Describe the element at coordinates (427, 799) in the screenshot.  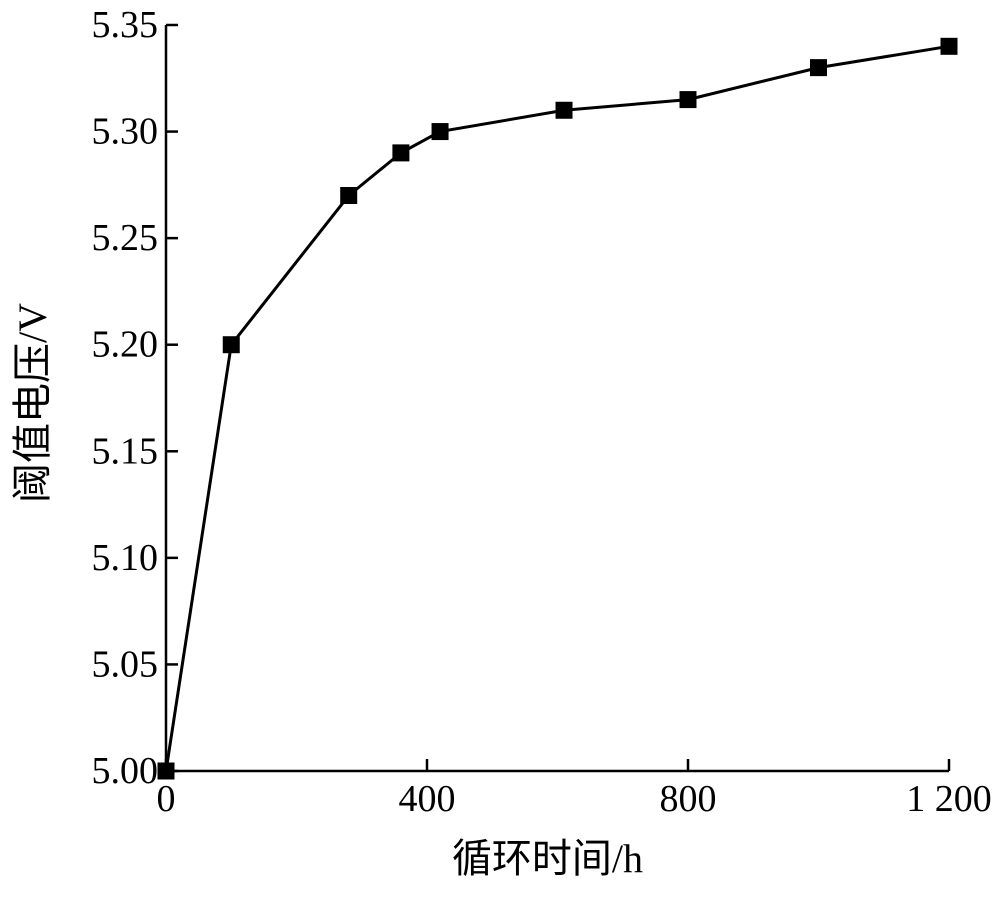
I see `x-tick-label: 400` at that location.